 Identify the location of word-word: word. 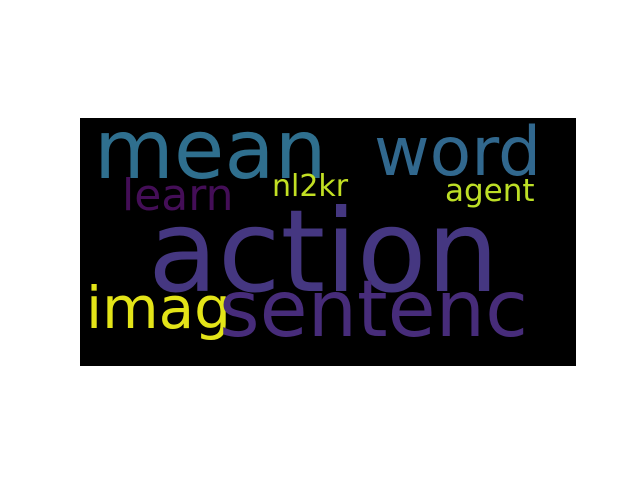
(458, 155).